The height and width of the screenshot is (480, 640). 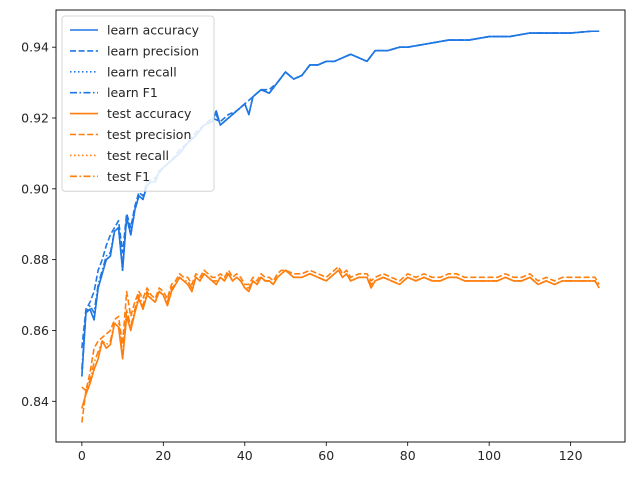 What do you see at coordinates (35, 118) in the screenshot?
I see `y-tick-label: 0.92` at bounding box center [35, 118].